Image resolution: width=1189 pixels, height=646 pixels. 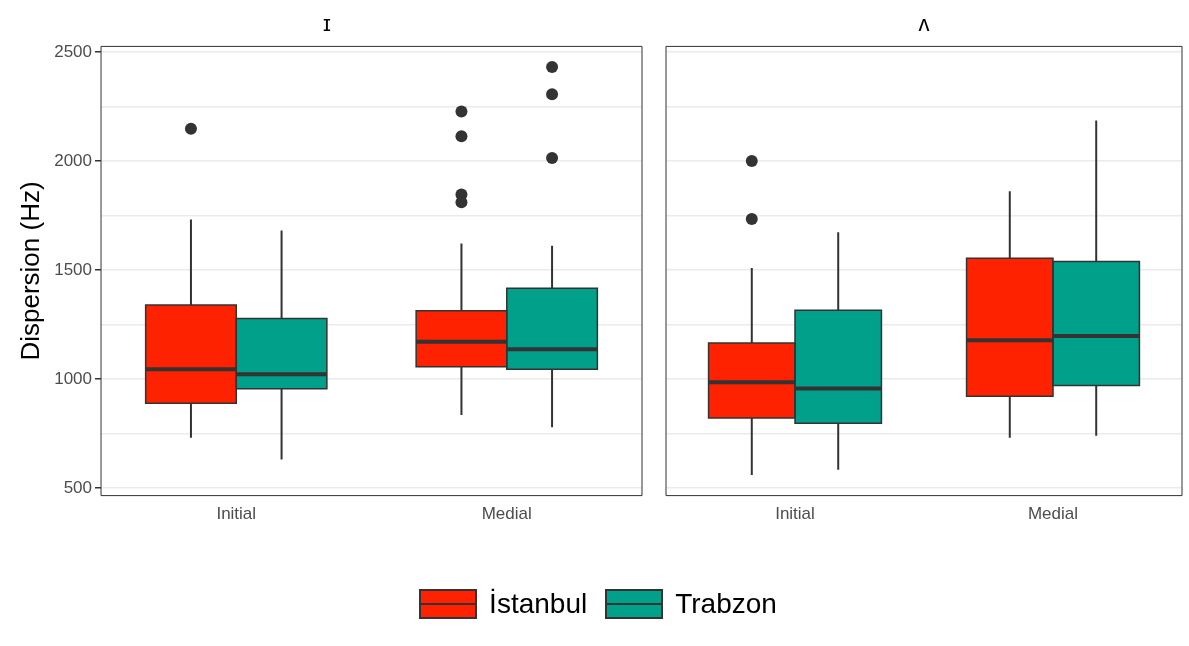 What do you see at coordinates (29, 271) in the screenshot?
I see `y-axis-title: Dispersion (Hz)` at bounding box center [29, 271].